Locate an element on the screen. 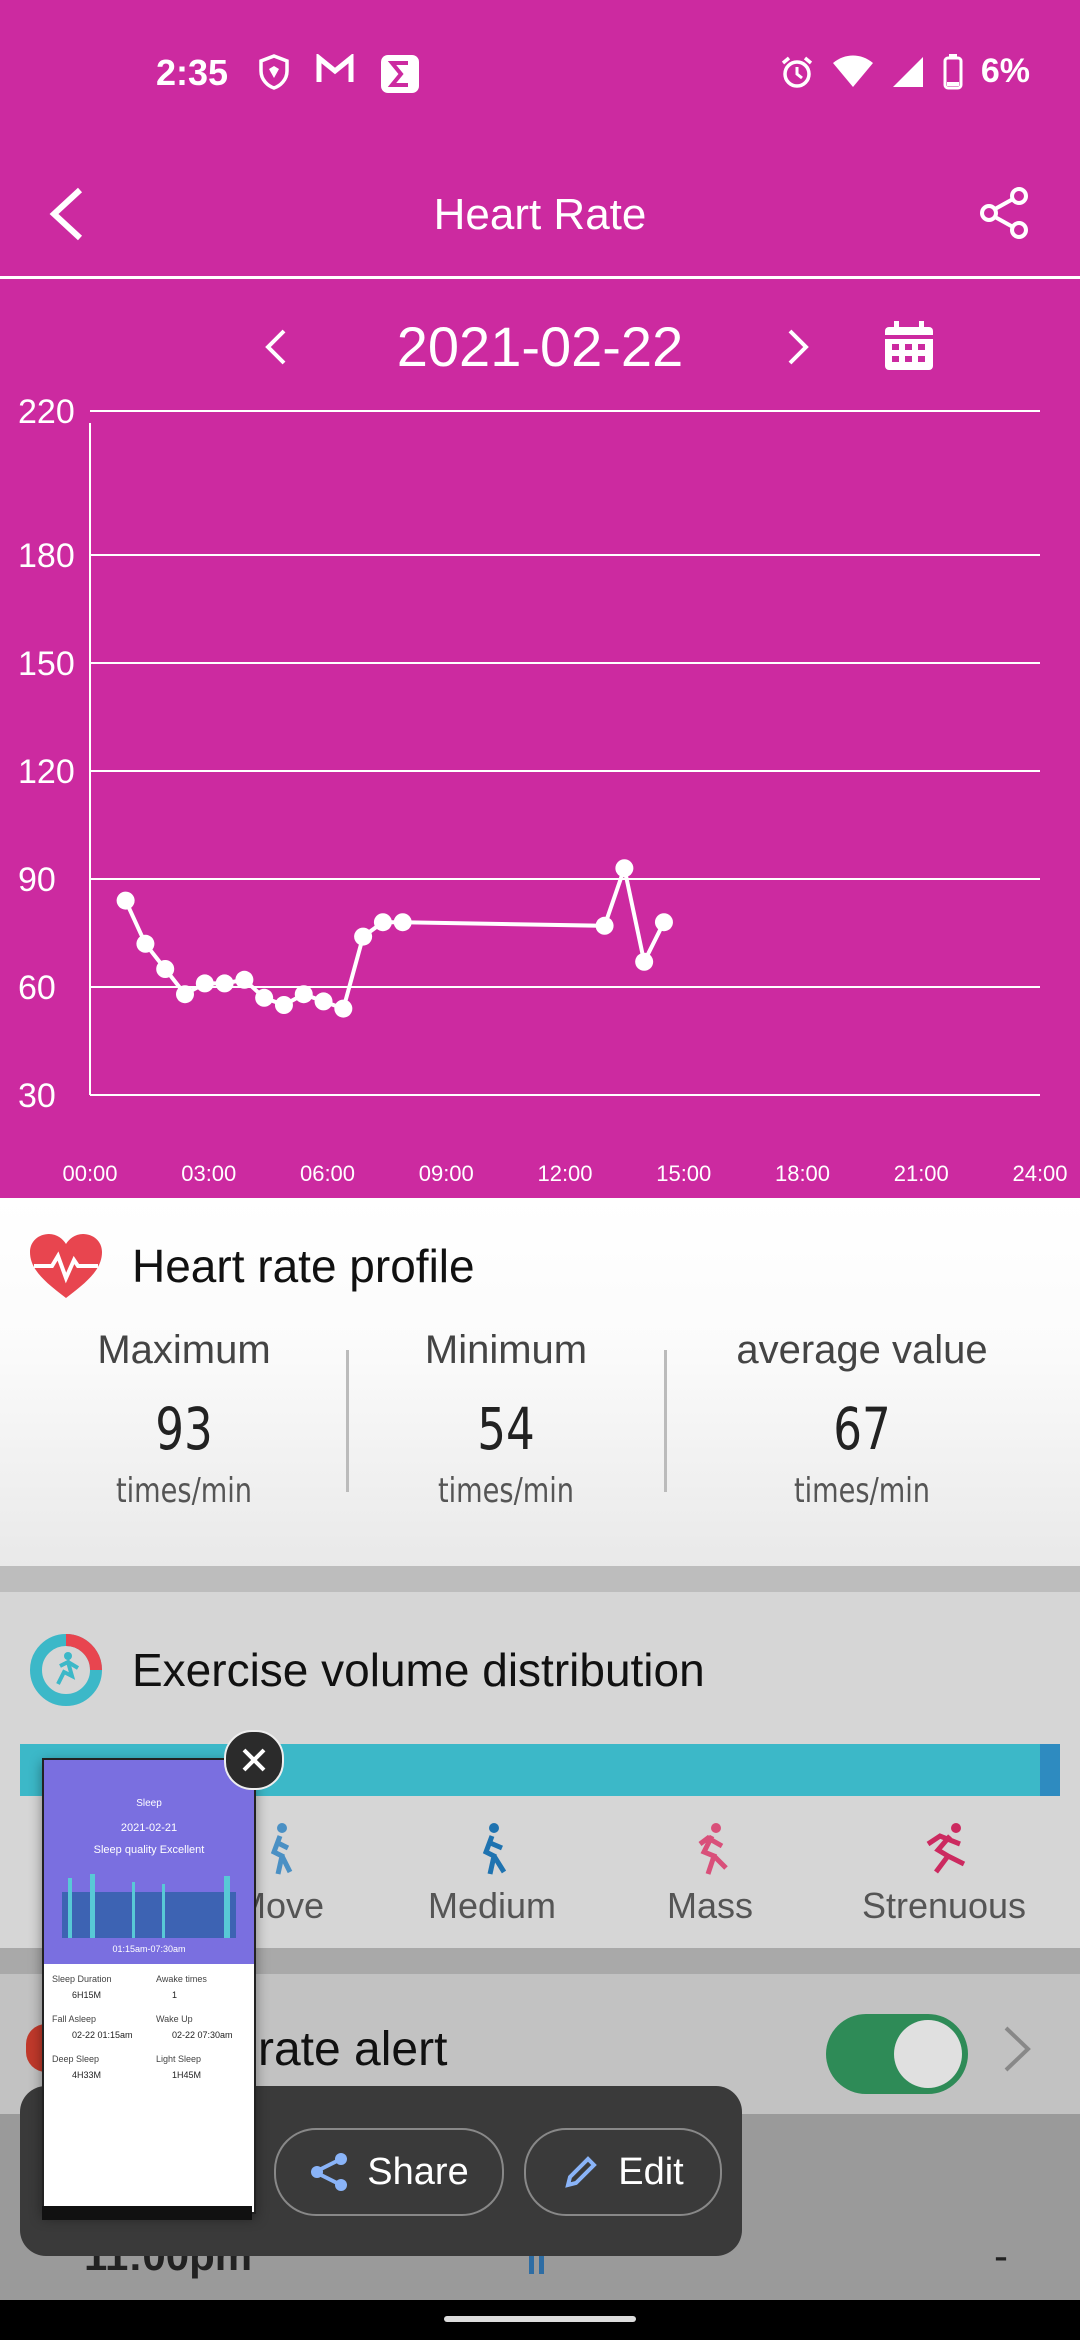 This screenshot has width=1080, height=2340. stat-unit: times/min is located at coordinates (506, 1491).